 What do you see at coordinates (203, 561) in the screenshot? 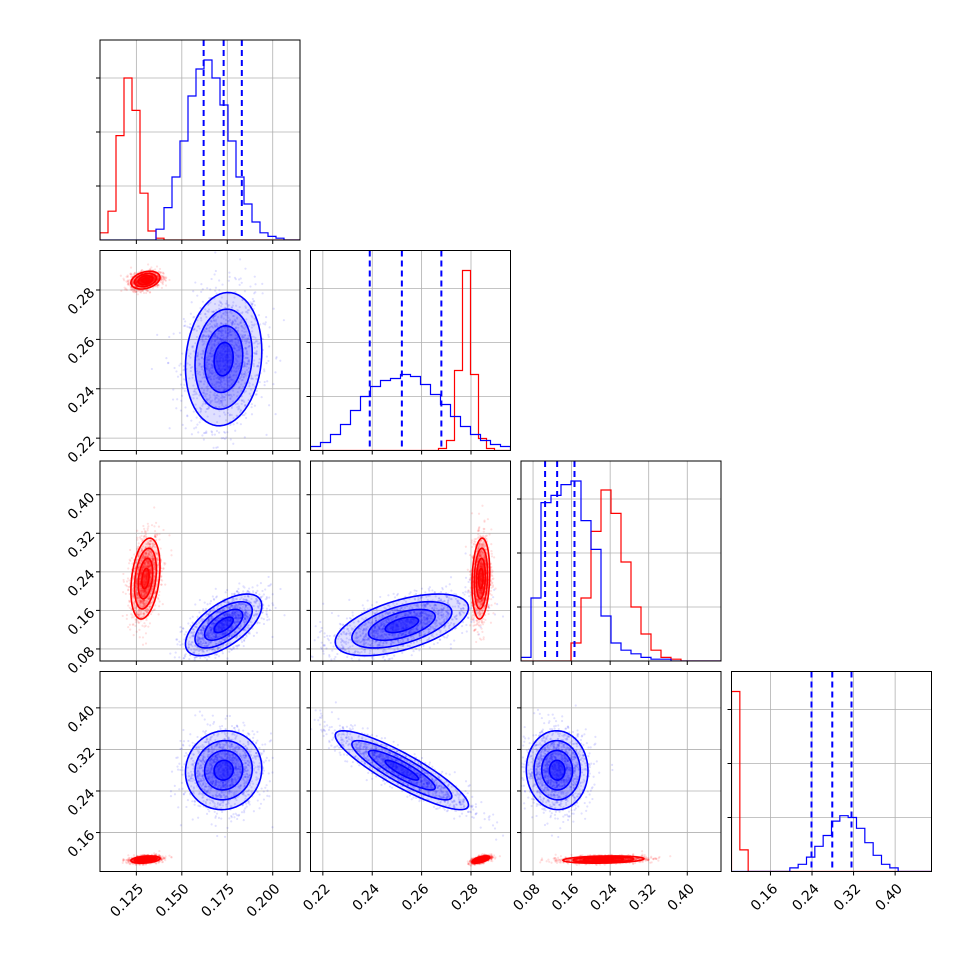
I see `panel-content` at bounding box center [203, 561].